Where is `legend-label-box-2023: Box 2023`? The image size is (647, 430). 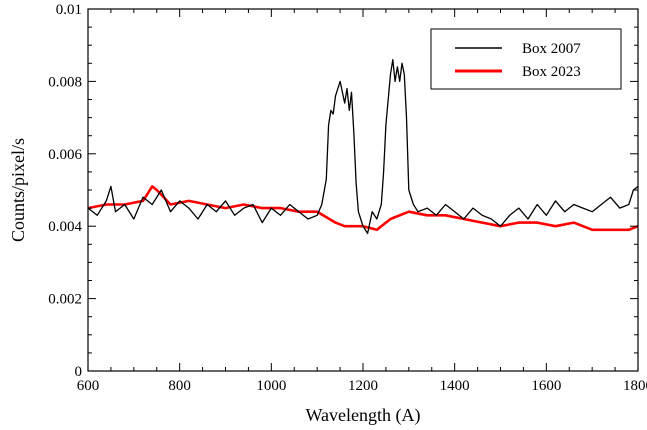 legend-label-box-2023: Box 2023 is located at coordinates (551, 72).